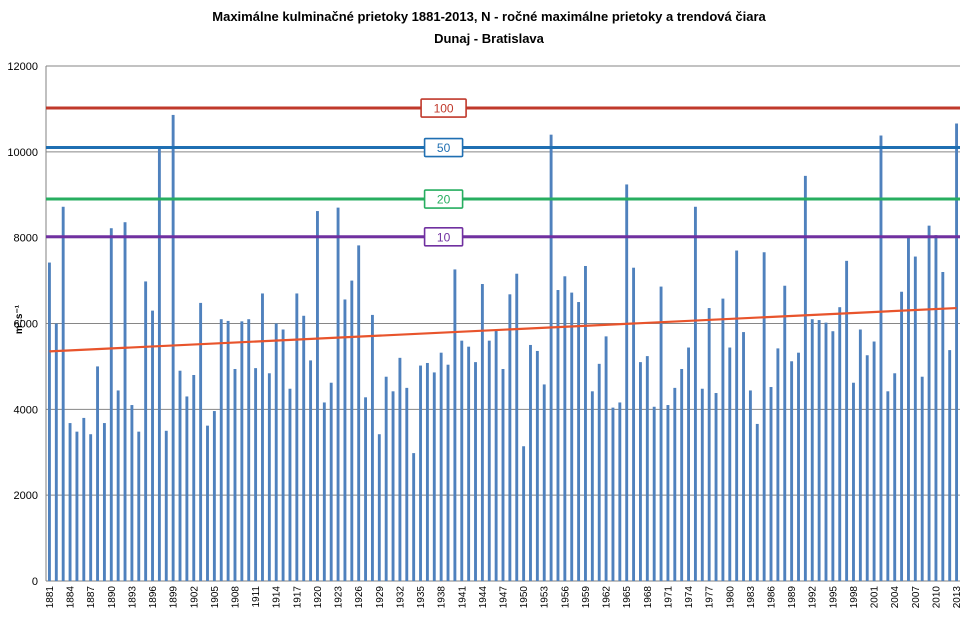 The width and height of the screenshot is (978, 639). Describe the element at coordinates (297, 437) in the screenshot. I see `bar-1917` at that location.